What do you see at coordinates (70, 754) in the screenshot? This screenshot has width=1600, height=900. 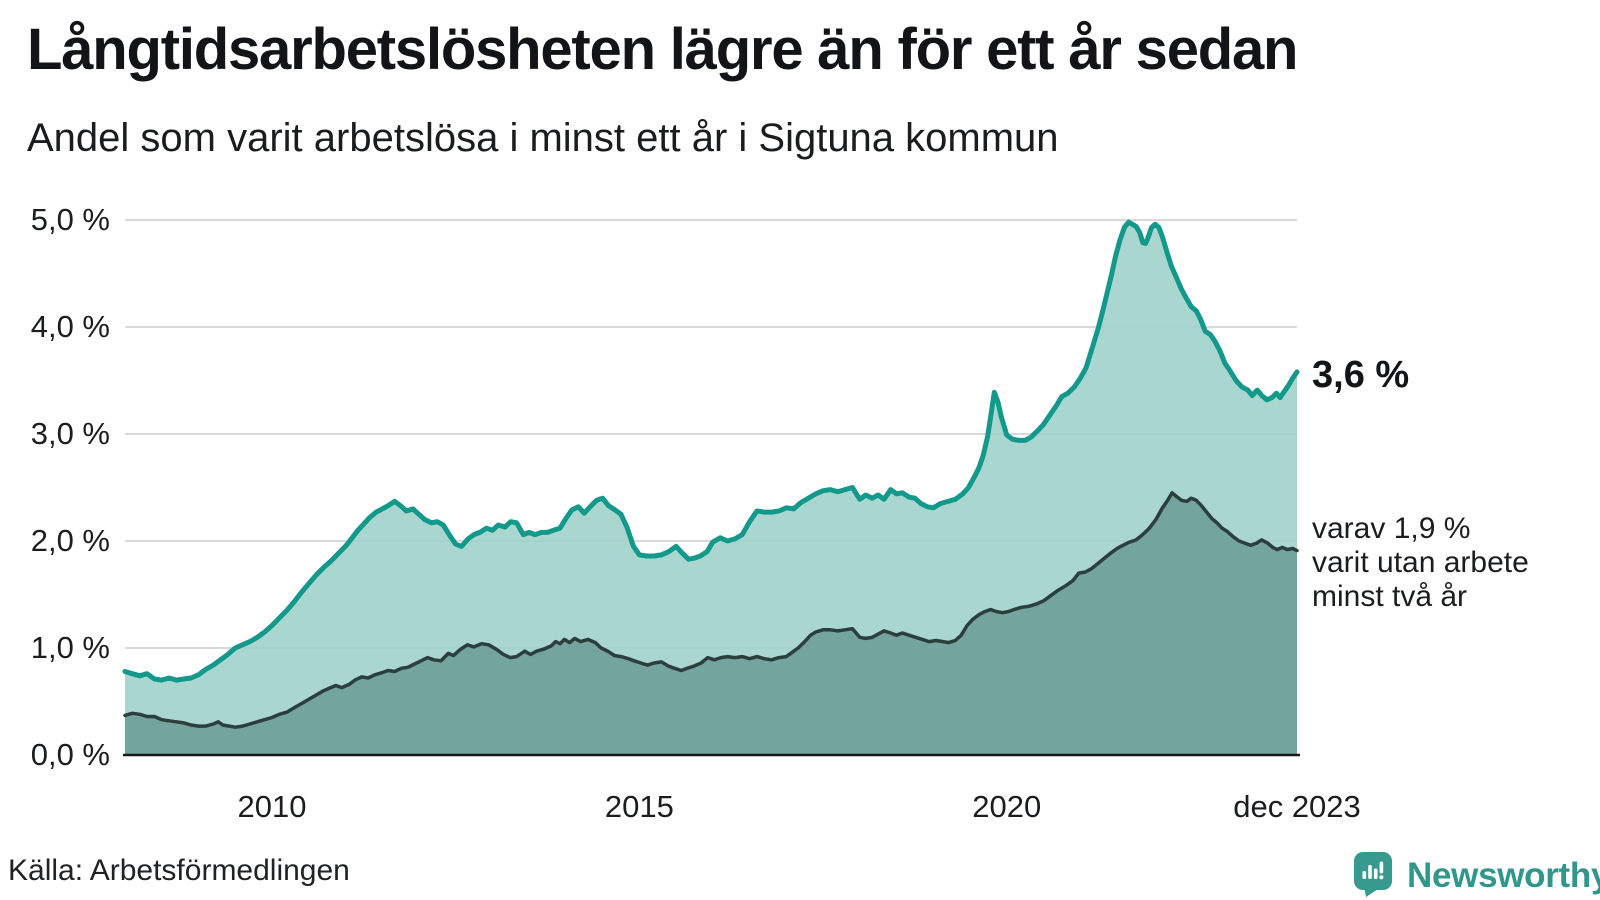 I see `y-tick-label: 0,0 %` at bounding box center [70, 754].